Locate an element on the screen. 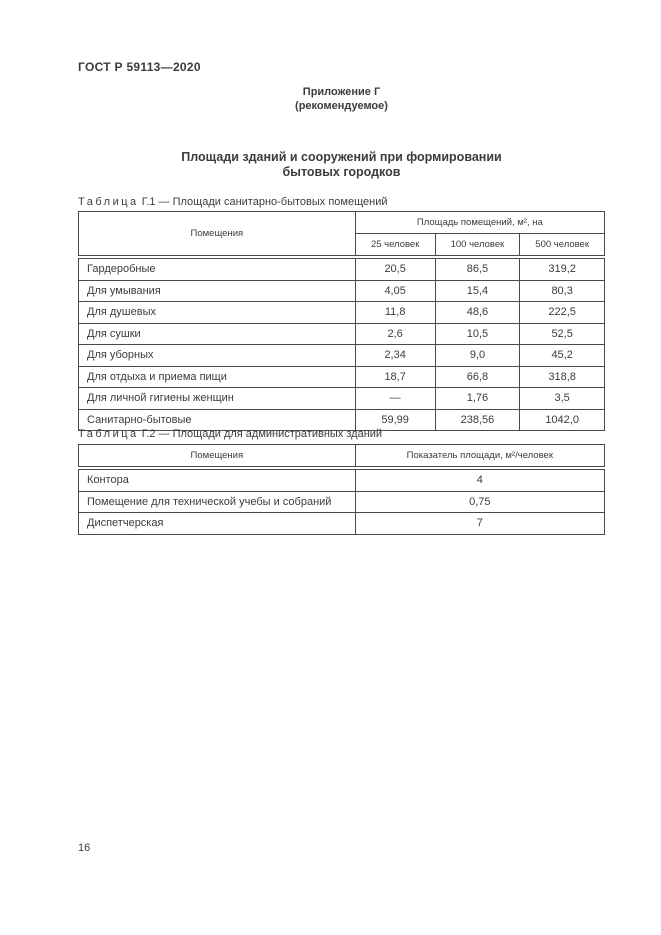 This screenshot has width=661, height=935. table-g2-header-row: Помещения Показатель площади, м²/человек is located at coordinates (342, 457).